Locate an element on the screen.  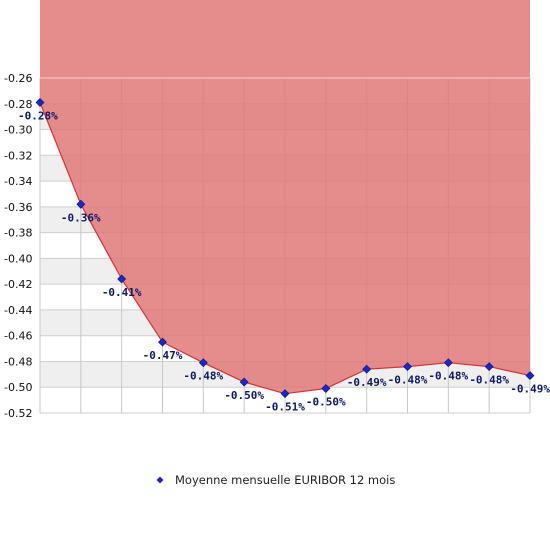
data-label: -0.28% is located at coordinates (38, 116).